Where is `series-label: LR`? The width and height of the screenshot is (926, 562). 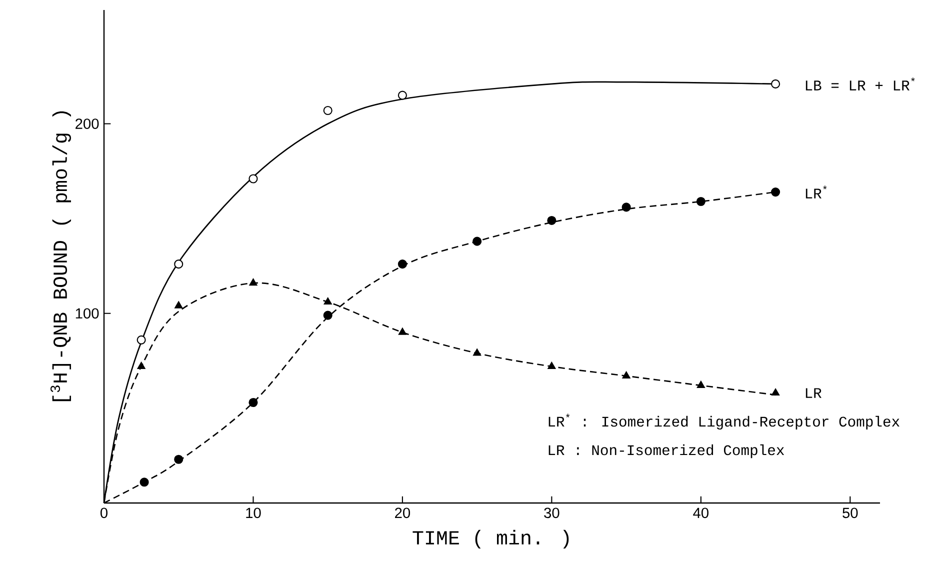
series-label: LR is located at coordinates (814, 393).